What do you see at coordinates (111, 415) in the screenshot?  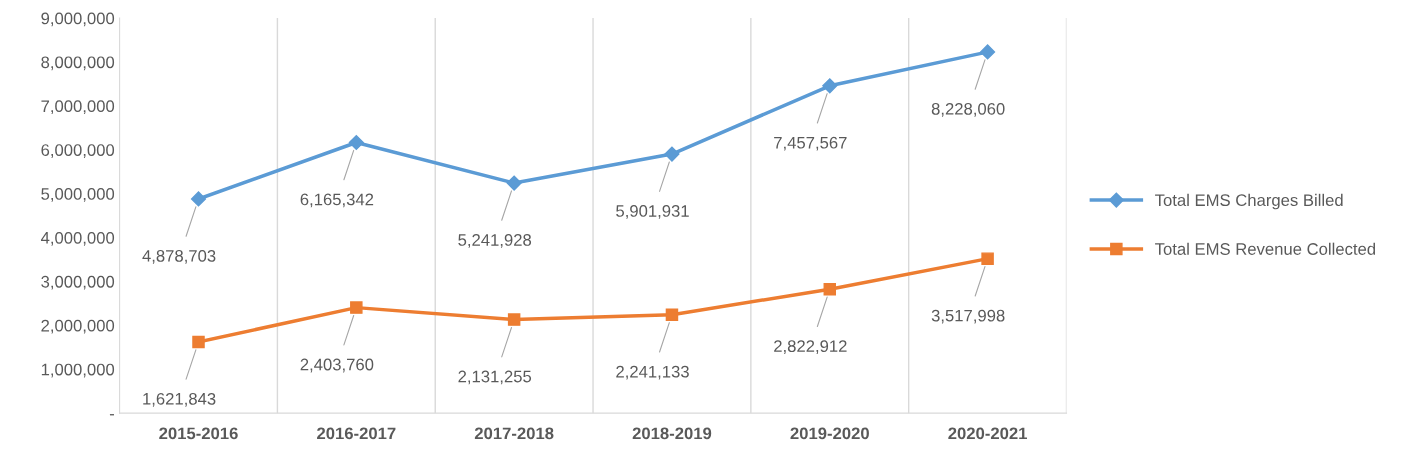 I see `y-tick-label: -` at bounding box center [111, 415].